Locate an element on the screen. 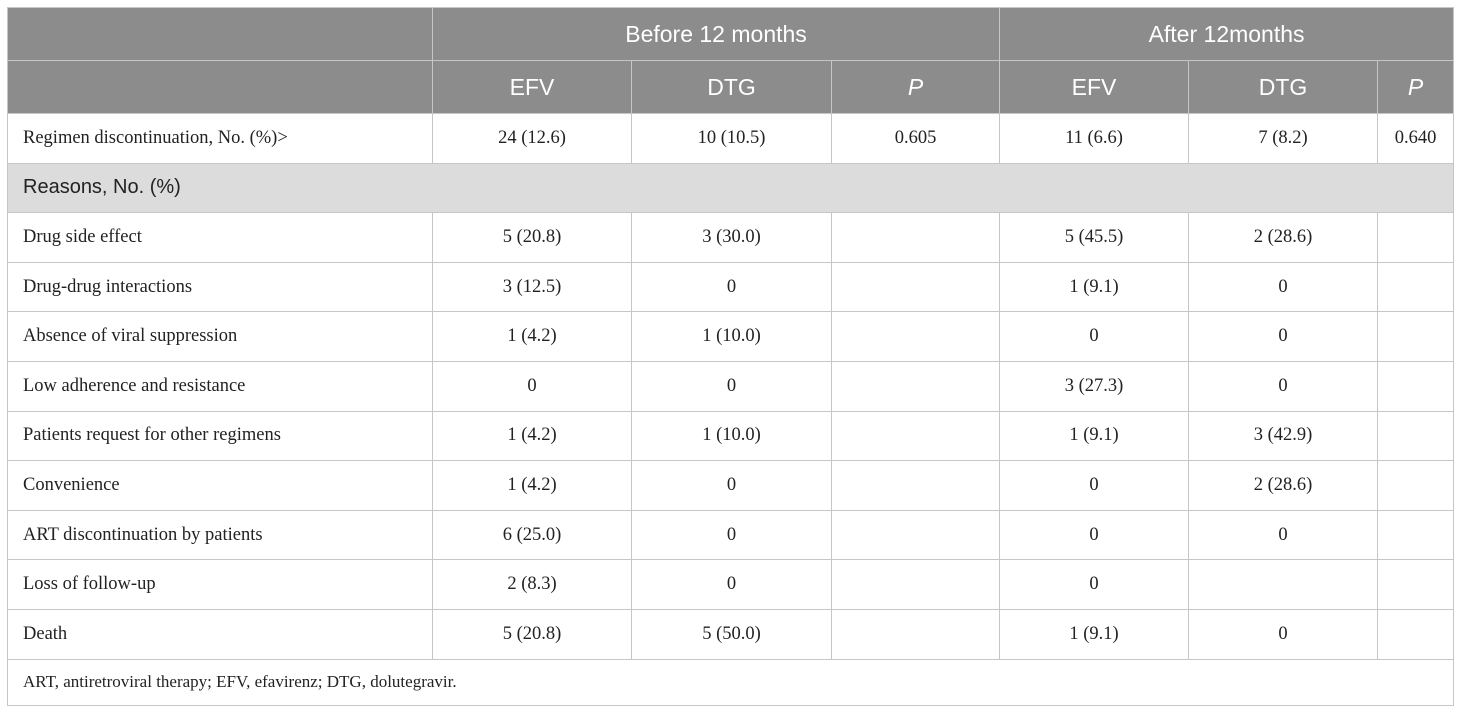 The image size is (1460, 714). cell-dtg-after: 7 (8.2) is located at coordinates (1283, 138).